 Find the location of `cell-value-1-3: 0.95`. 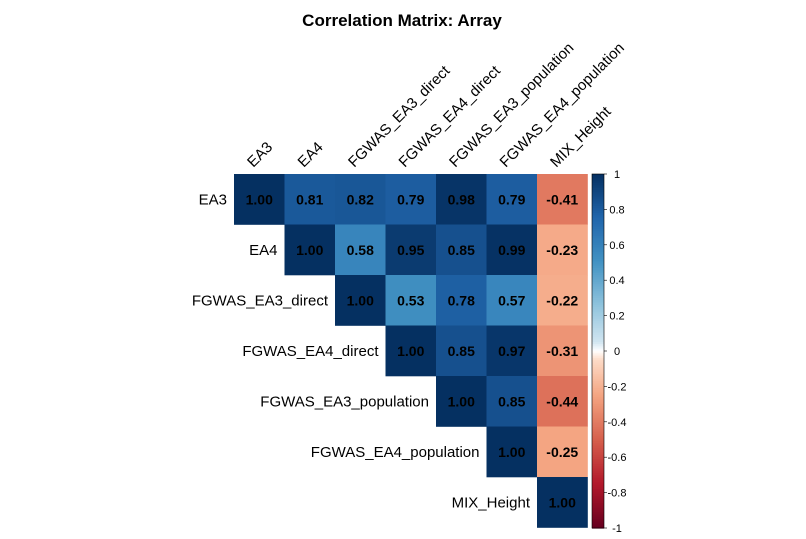

cell-value-1-3: 0.95 is located at coordinates (410, 250).